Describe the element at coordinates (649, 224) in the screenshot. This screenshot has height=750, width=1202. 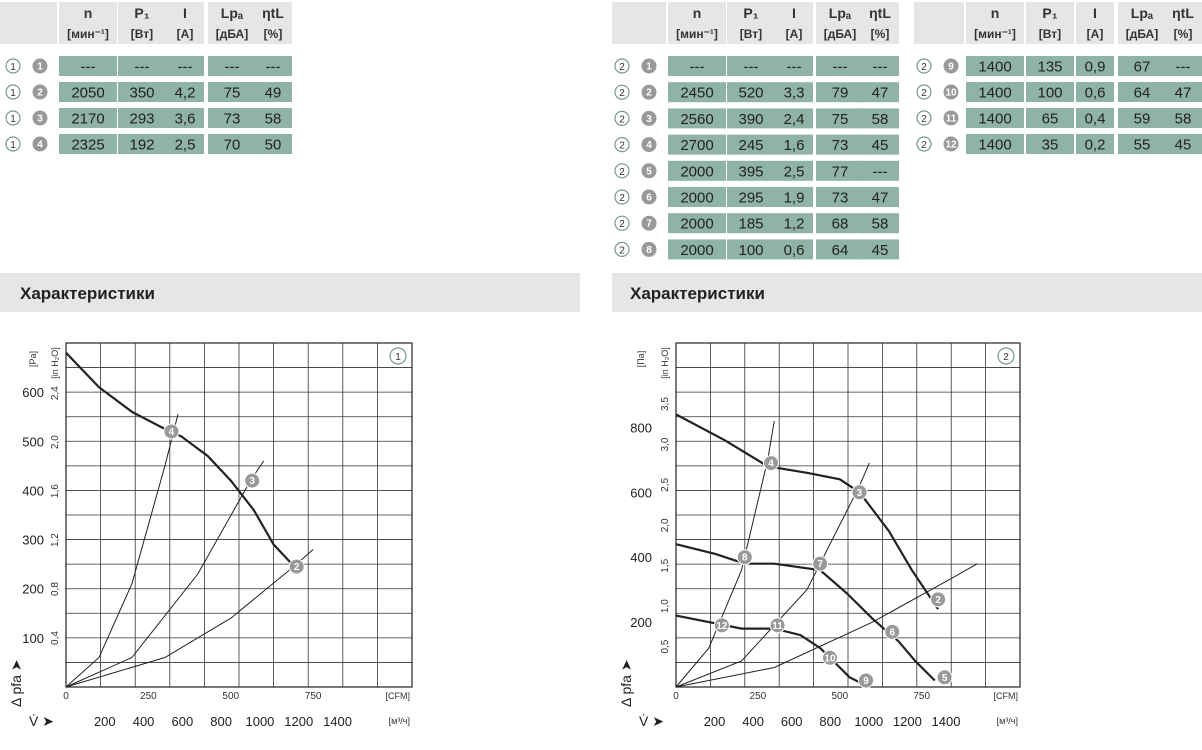
I see `point-marker-label: 7` at that location.